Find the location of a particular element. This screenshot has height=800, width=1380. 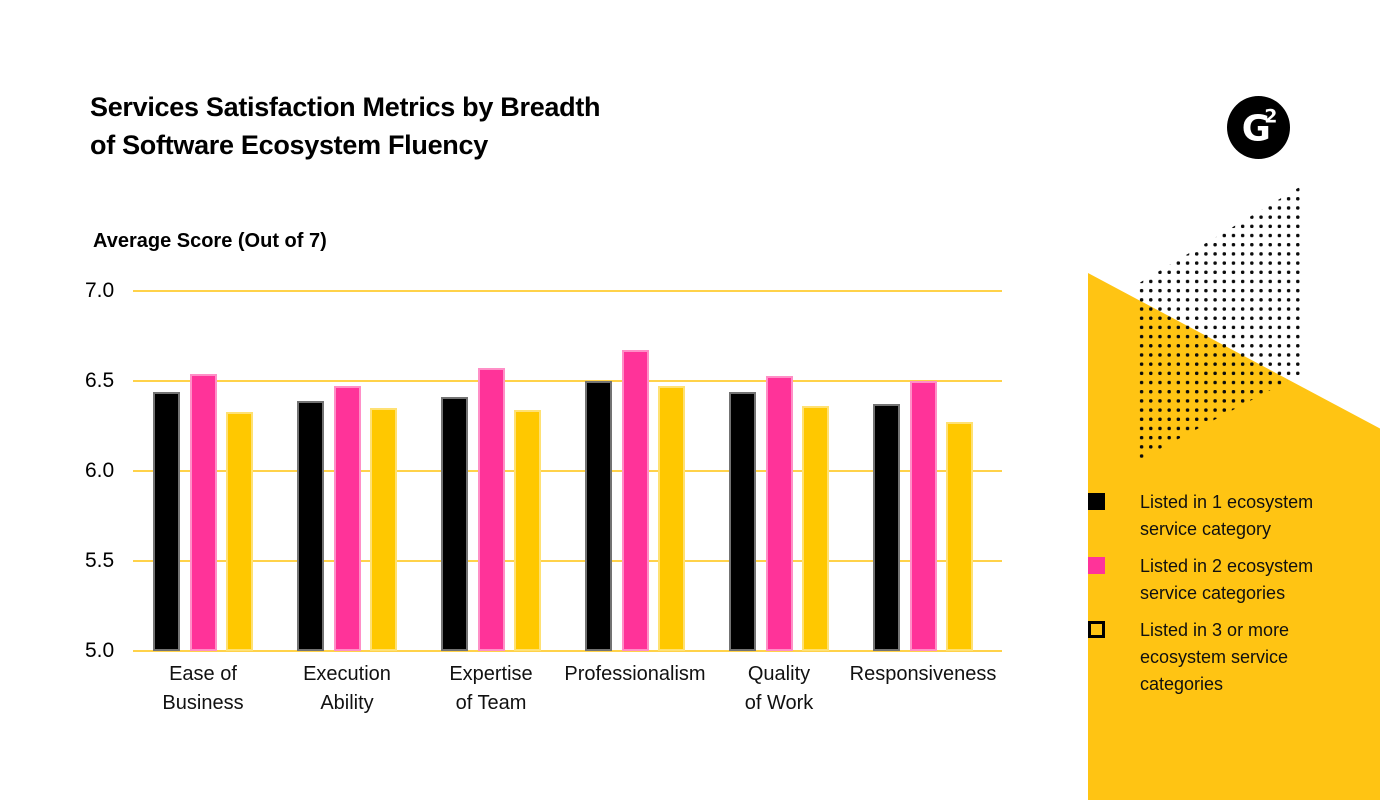

x-axis-label-ease-of-business: Ease of Business is located at coordinates (203, 688).